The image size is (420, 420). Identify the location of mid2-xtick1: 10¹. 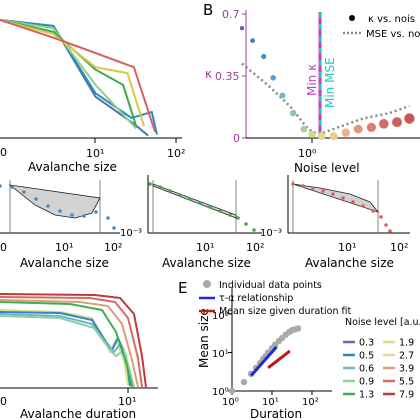
(205, 247).